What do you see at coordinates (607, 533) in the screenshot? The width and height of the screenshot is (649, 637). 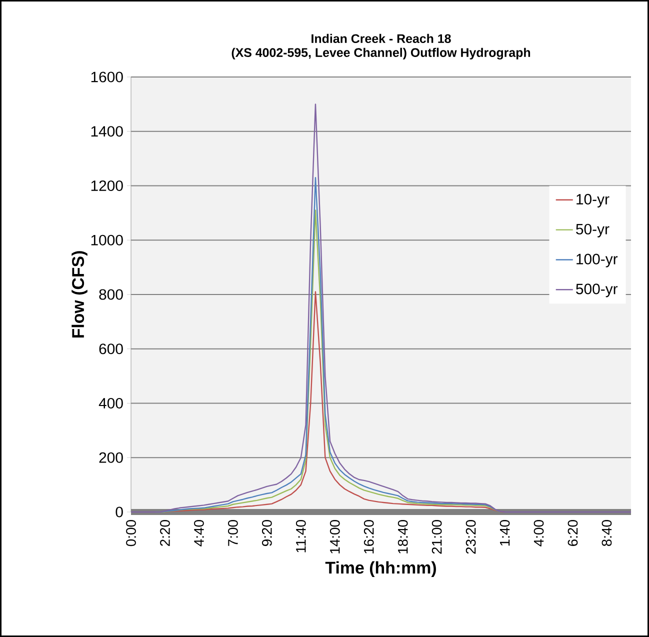 I see `x-tick-label: 8:40` at bounding box center [607, 533].